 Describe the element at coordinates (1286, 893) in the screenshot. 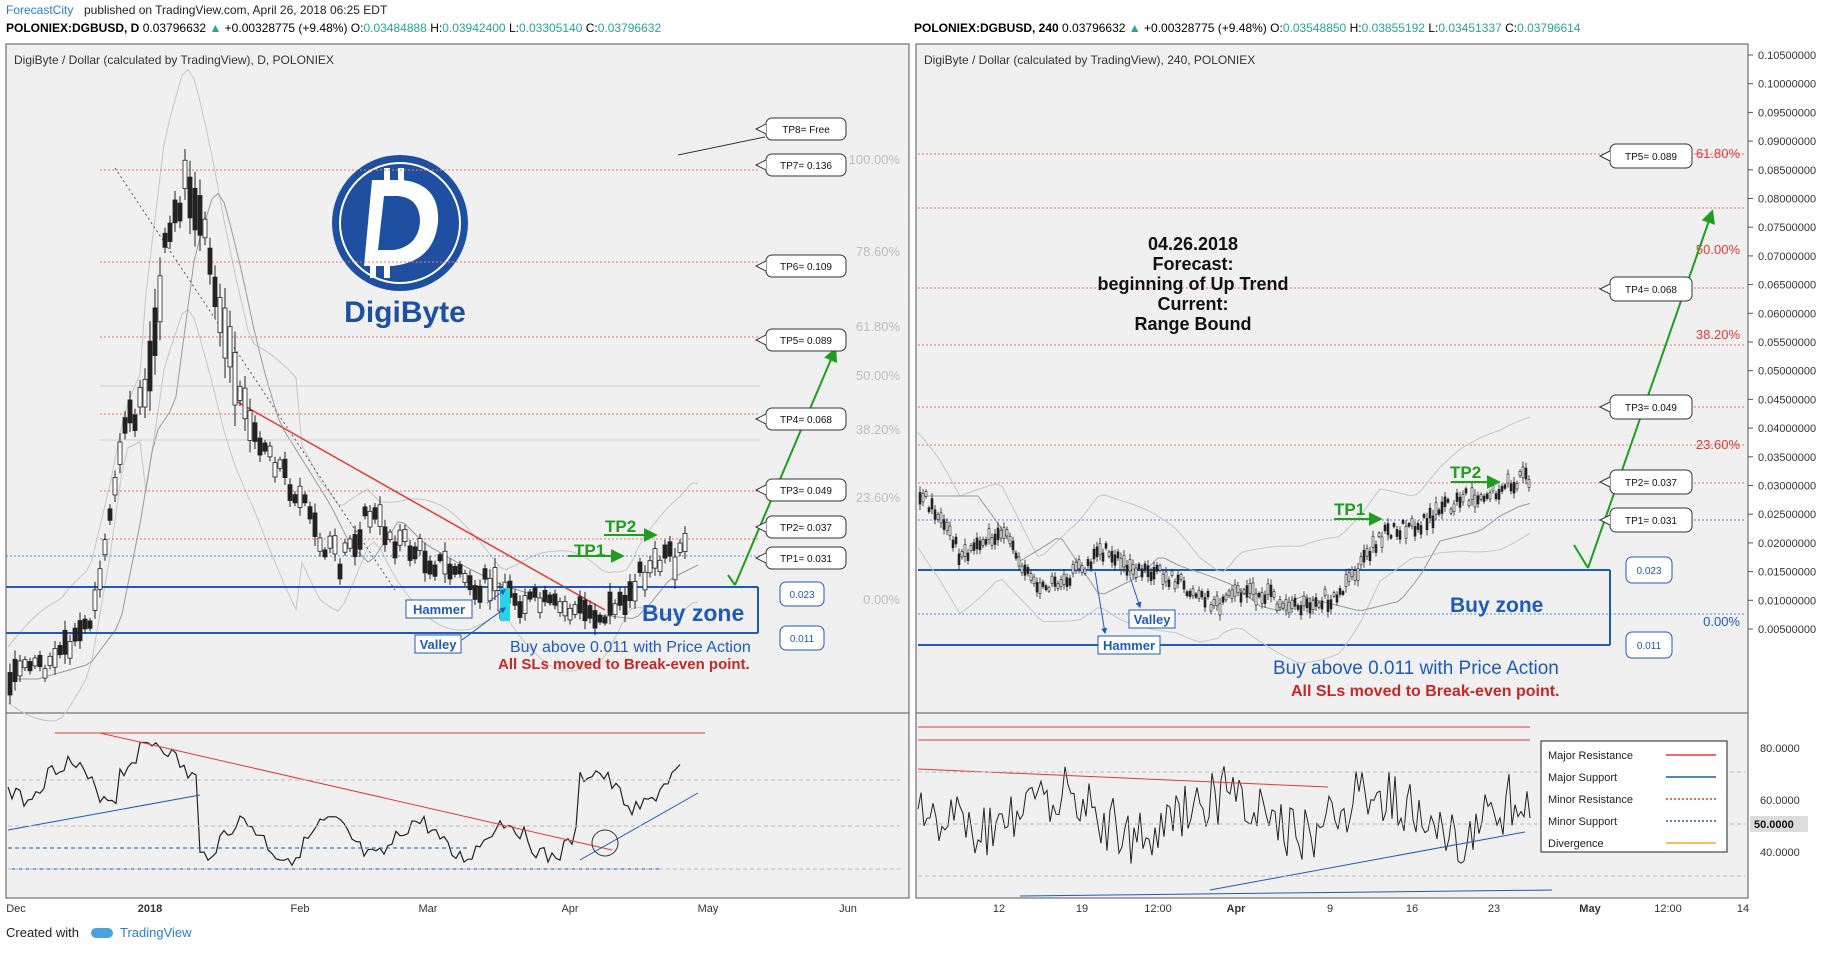

I see `oscillator-major-support` at that location.